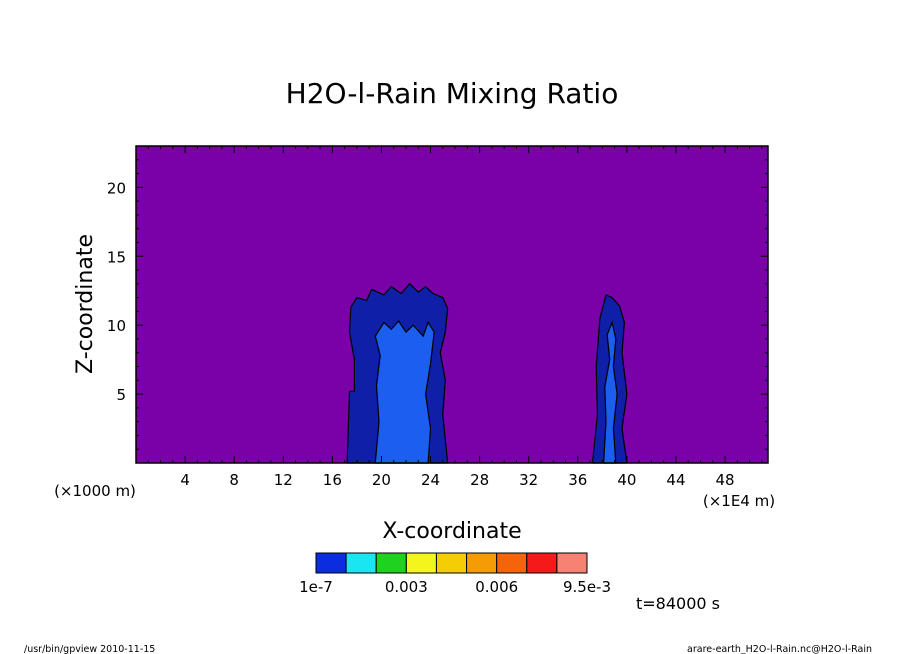  I want to click on x-tick-label: 36, so click(577, 480).